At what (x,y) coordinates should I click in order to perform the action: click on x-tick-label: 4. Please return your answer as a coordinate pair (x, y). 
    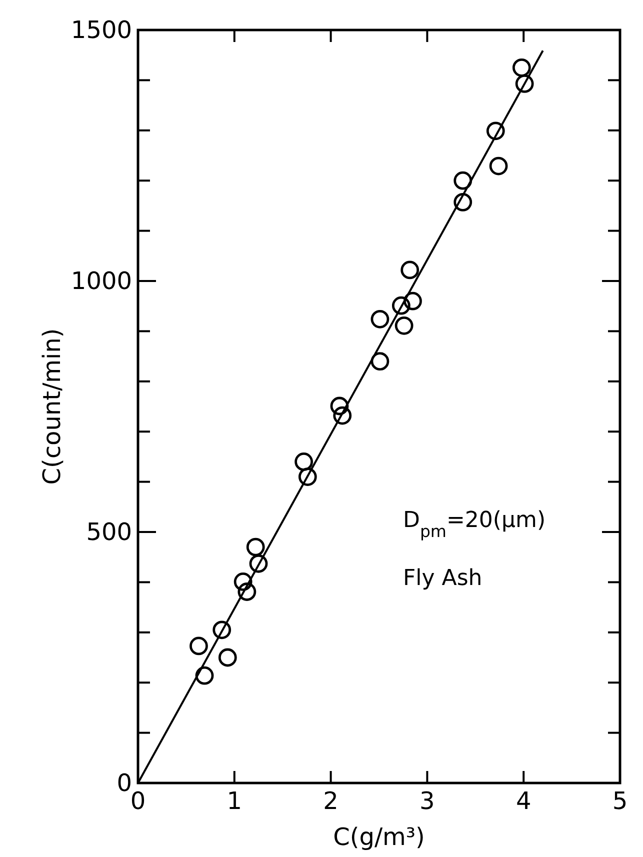
    Looking at the image, I should click on (524, 801).